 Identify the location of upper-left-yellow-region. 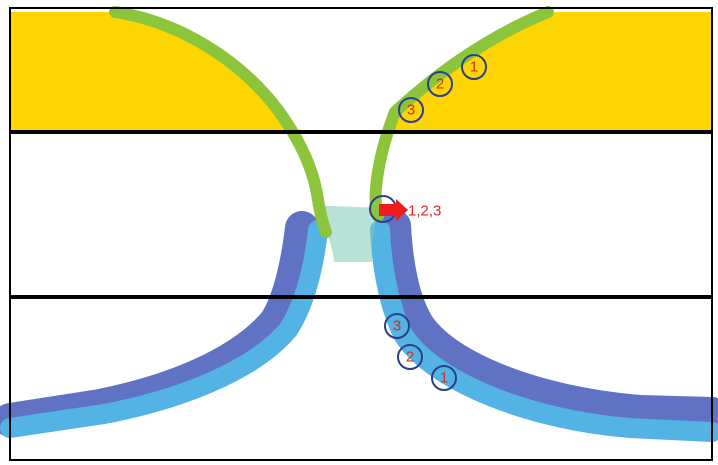
(152, 72).